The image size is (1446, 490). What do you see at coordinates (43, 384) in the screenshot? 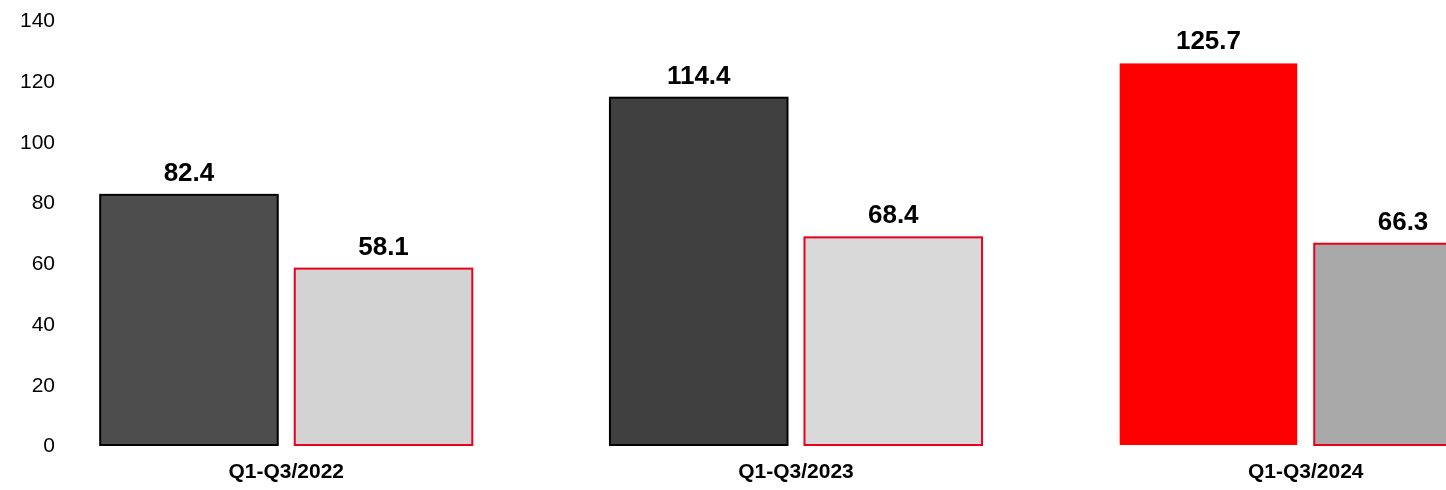
I see `y-tick-label: 20` at bounding box center [43, 384].